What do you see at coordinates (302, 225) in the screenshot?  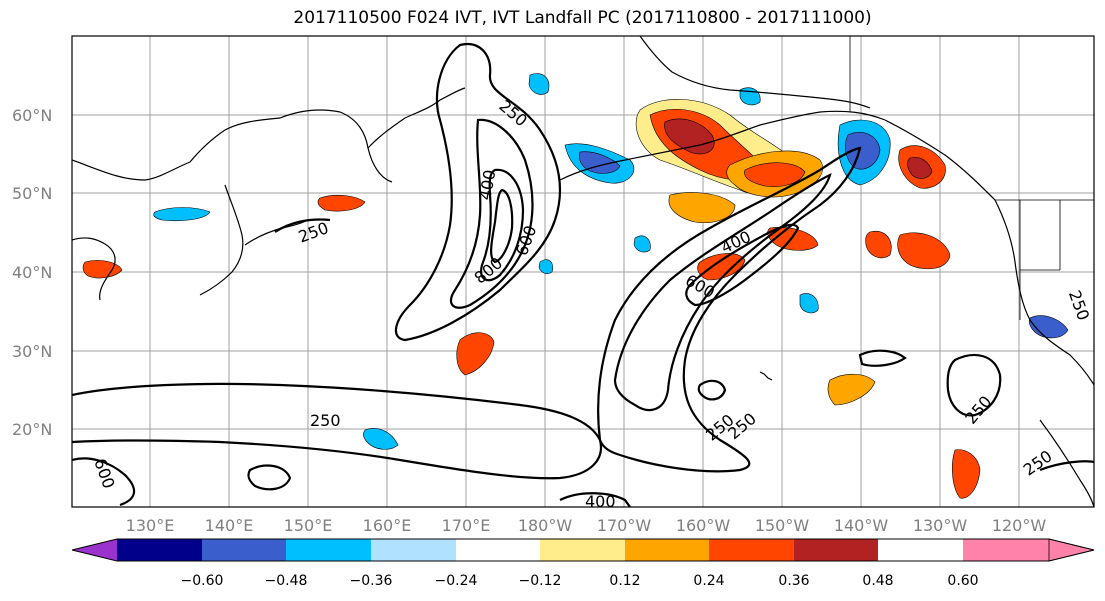 I see `contour-250-japan` at bounding box center [302, 225].